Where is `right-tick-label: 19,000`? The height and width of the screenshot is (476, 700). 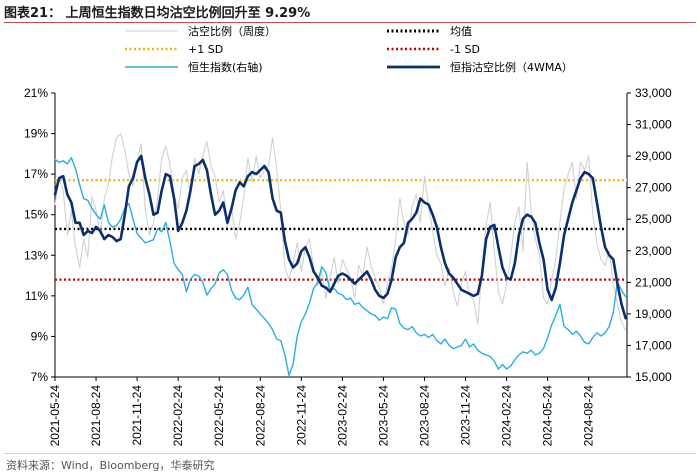 right-tick-label: 19,000 is located at coordinates (653, 314).